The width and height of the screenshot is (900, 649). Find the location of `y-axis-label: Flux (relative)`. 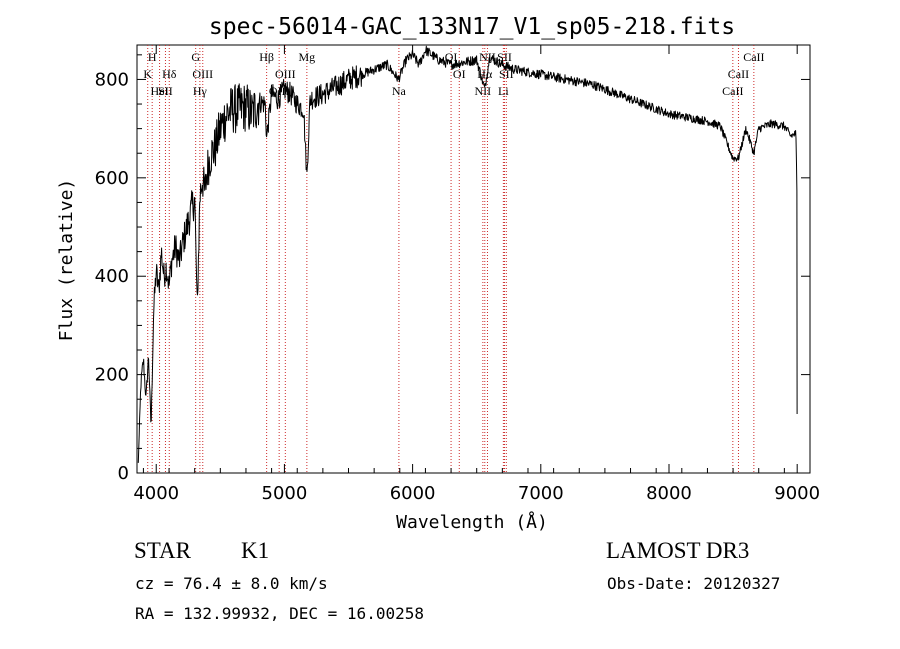

y-axis-label: Flux (relative) is located at coordinates (66, 260).